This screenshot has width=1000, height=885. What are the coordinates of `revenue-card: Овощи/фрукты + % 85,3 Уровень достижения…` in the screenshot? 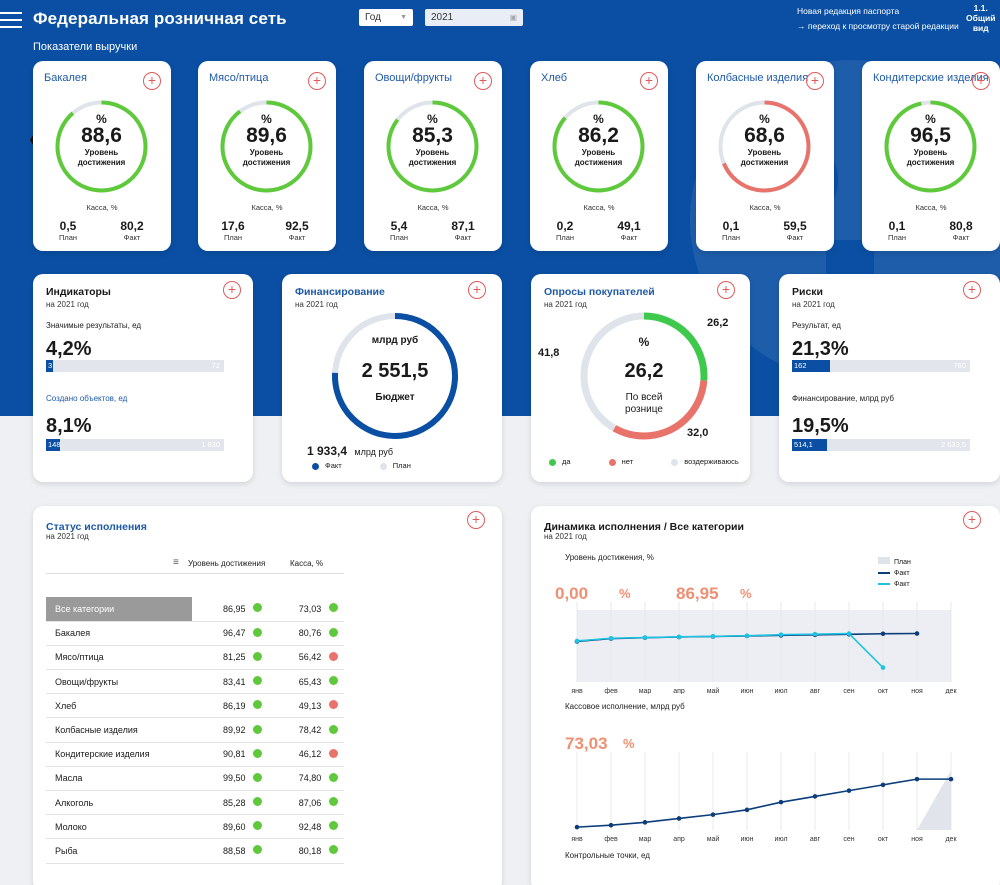 It's located at (433, 156).